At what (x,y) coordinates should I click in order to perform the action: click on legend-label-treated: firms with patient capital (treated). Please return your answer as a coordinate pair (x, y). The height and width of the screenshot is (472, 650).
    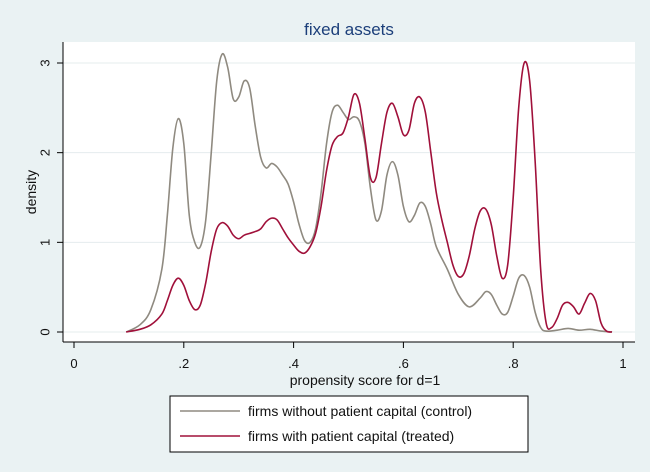
    Looking at the image, I should click on (351, 436).